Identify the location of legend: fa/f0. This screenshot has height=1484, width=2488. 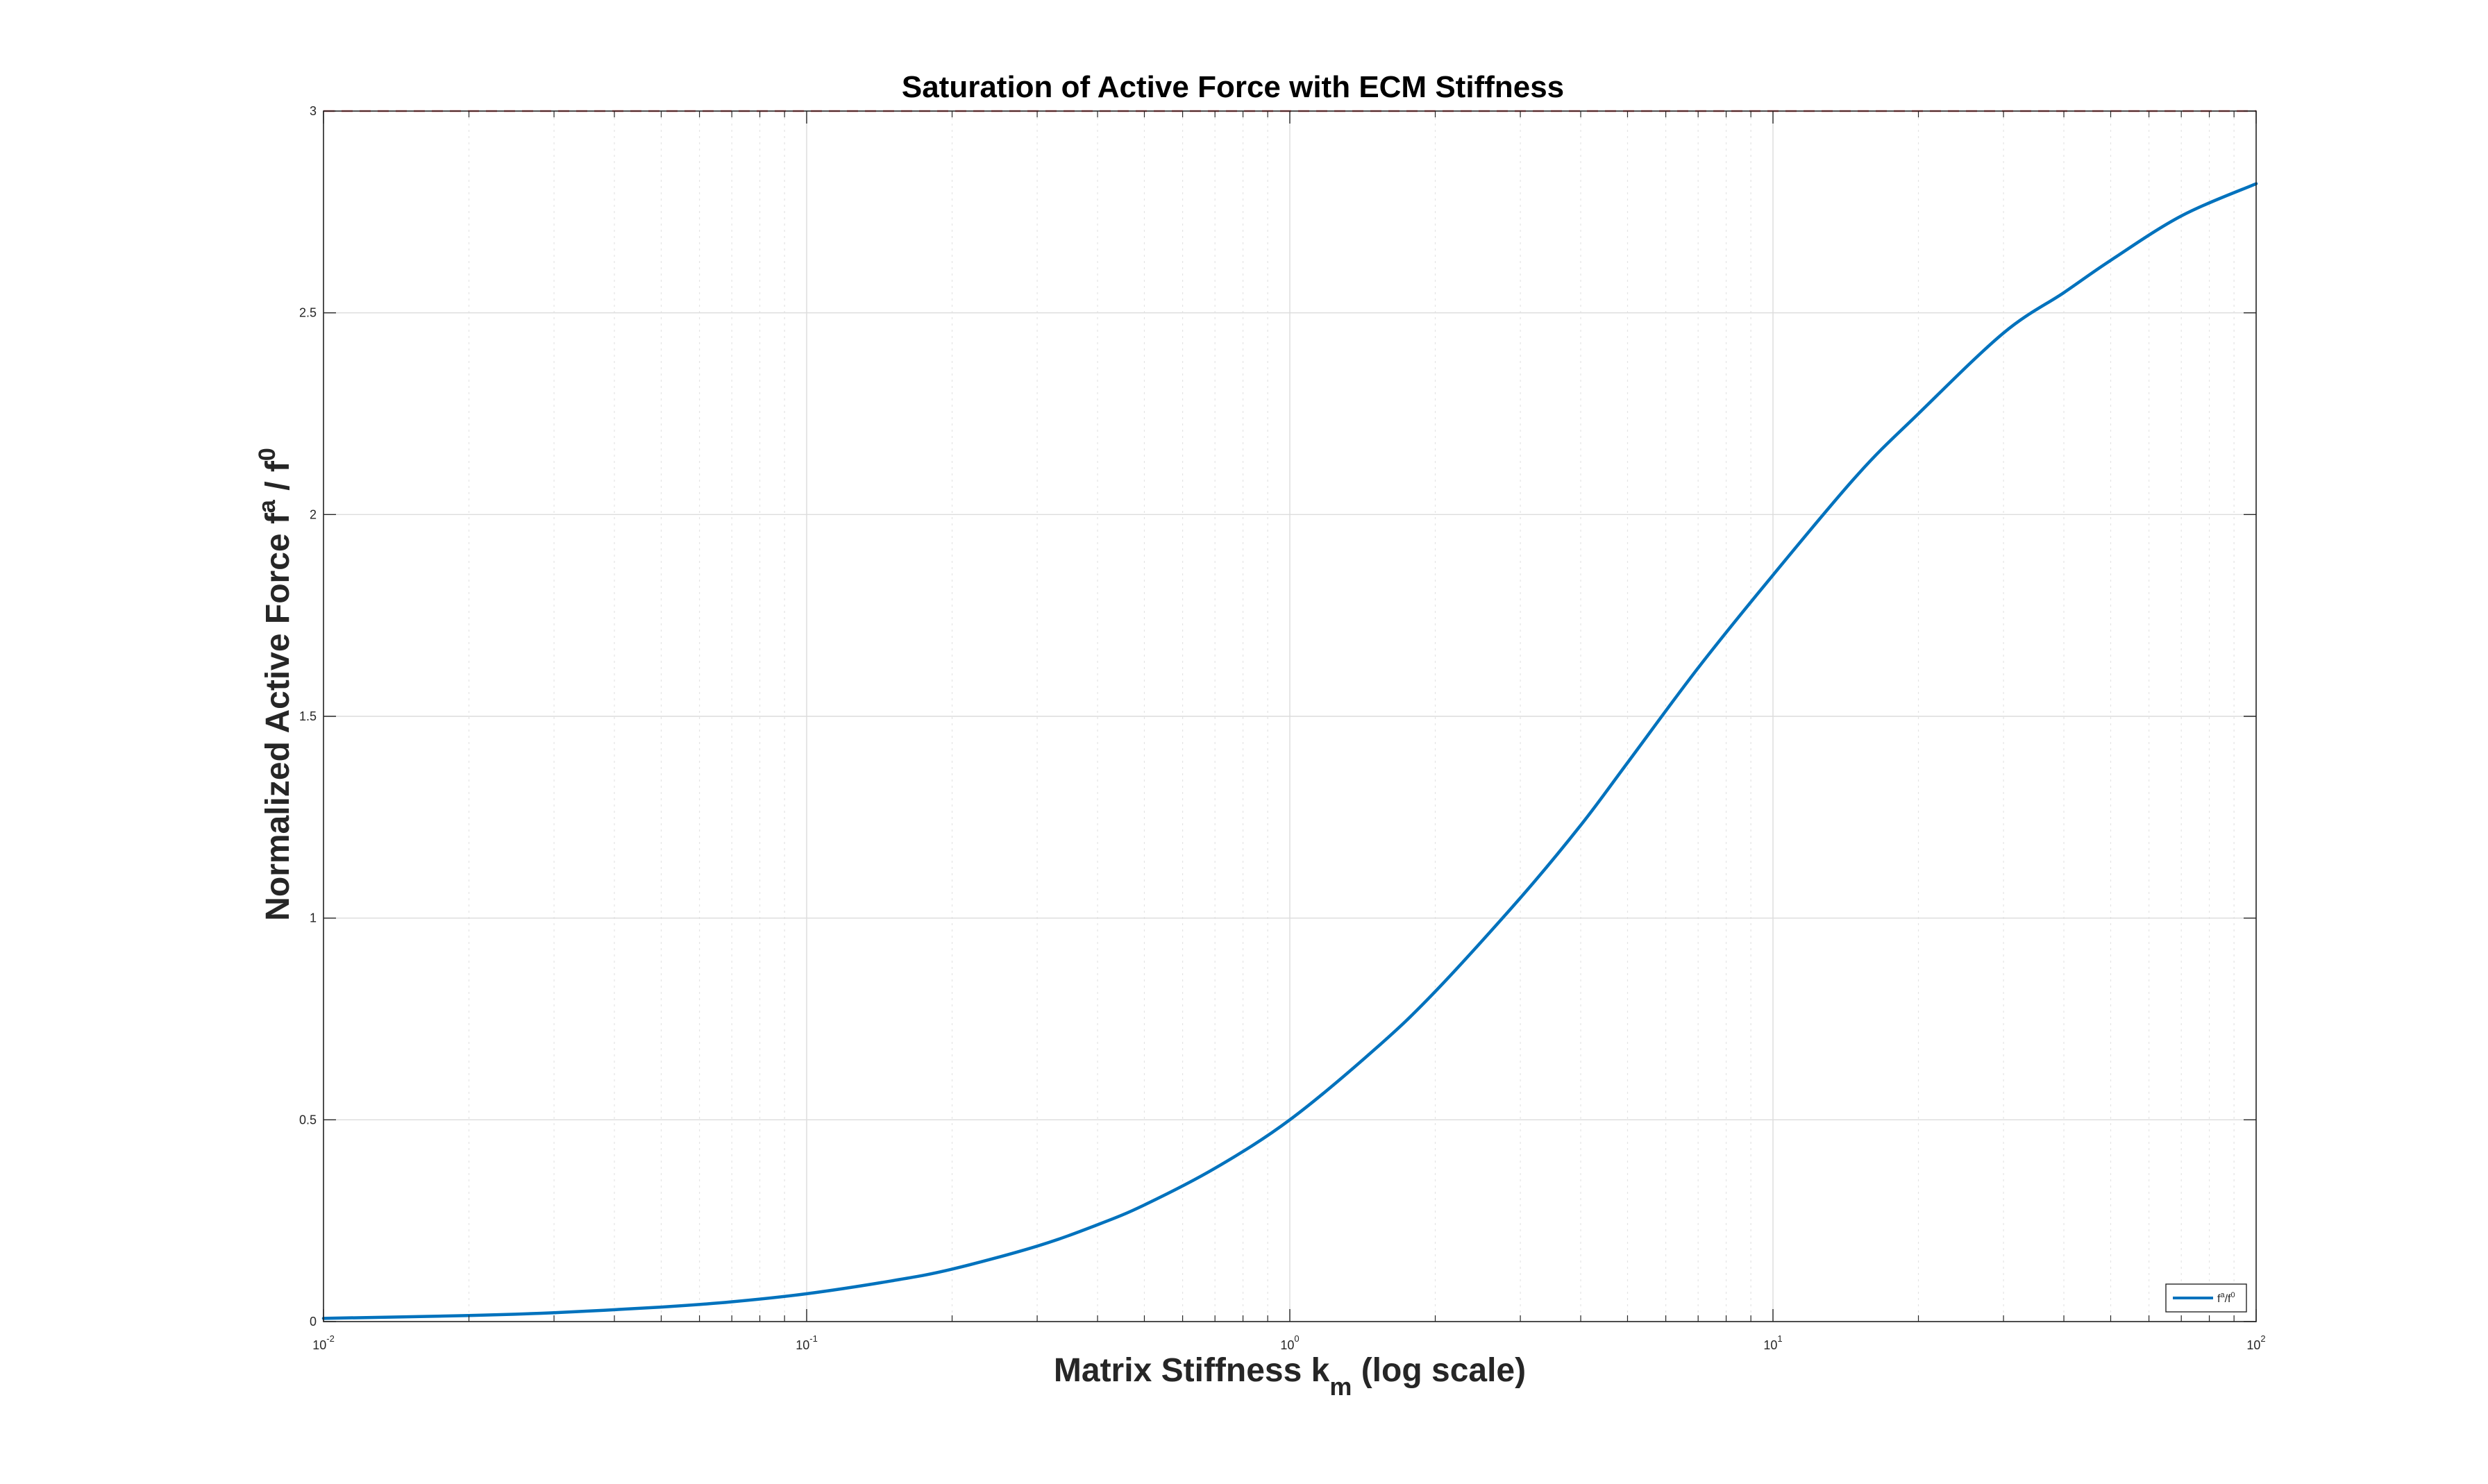
(2206, 1298).